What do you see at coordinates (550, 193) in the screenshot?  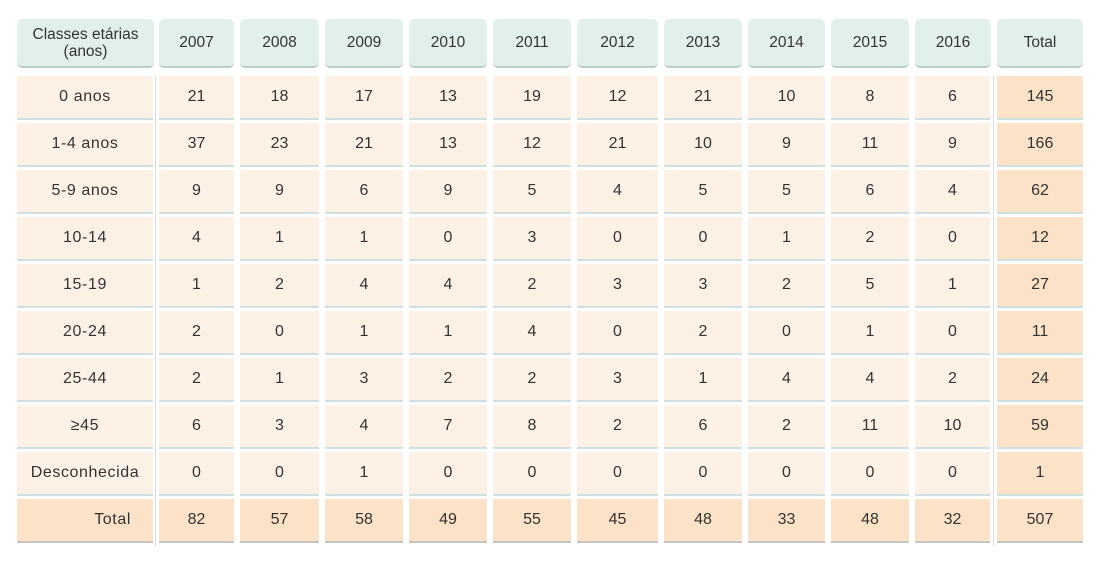 I see `table-row: 5-9 anos 9 9 6 9 5 4 5 5 6 4 62` at bounding box center [550, 193].